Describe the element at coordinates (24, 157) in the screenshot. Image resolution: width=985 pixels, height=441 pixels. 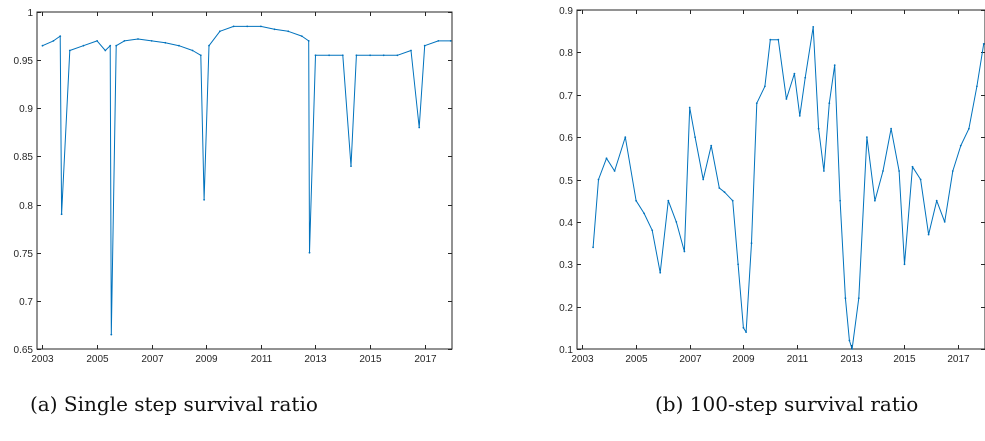
I see `y-tick-label: 0.85` at that location.